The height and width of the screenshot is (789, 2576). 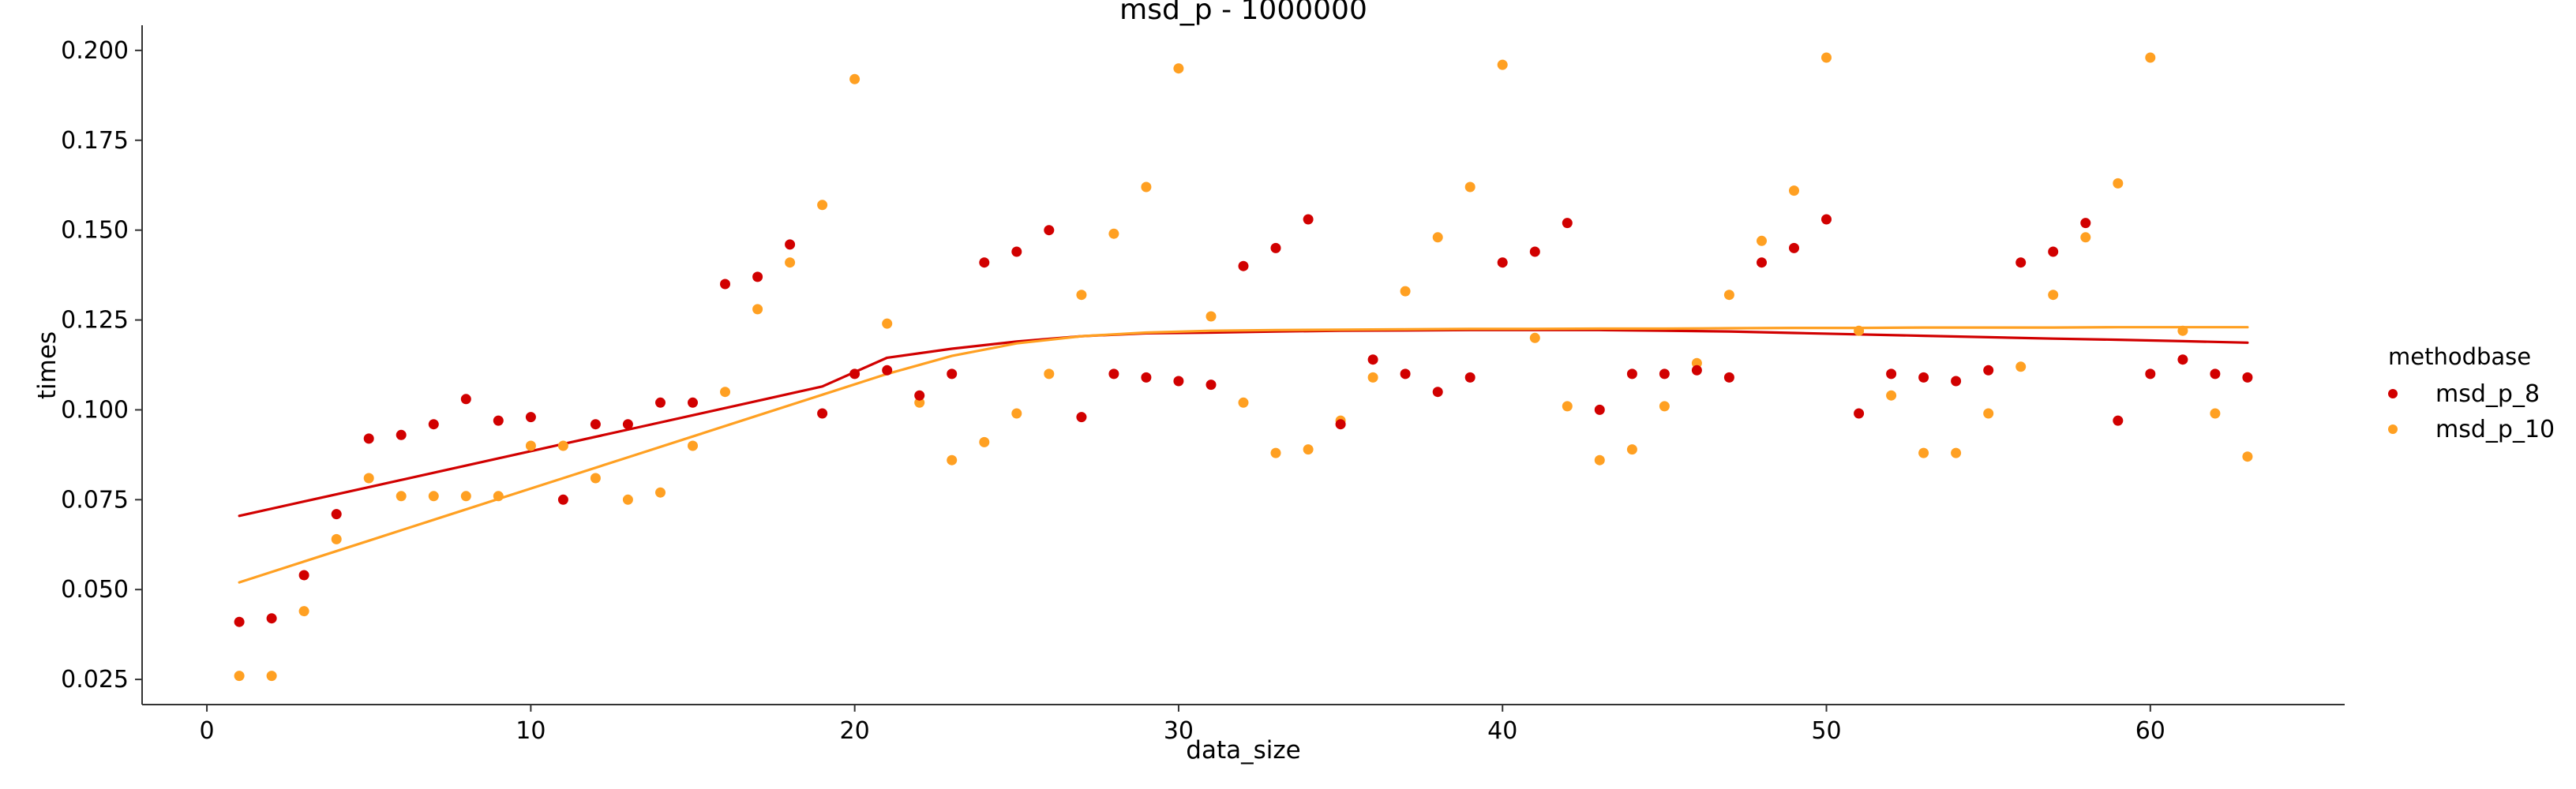 I want to click on x-axis-label: data_size, so click(x=1243, y=750).